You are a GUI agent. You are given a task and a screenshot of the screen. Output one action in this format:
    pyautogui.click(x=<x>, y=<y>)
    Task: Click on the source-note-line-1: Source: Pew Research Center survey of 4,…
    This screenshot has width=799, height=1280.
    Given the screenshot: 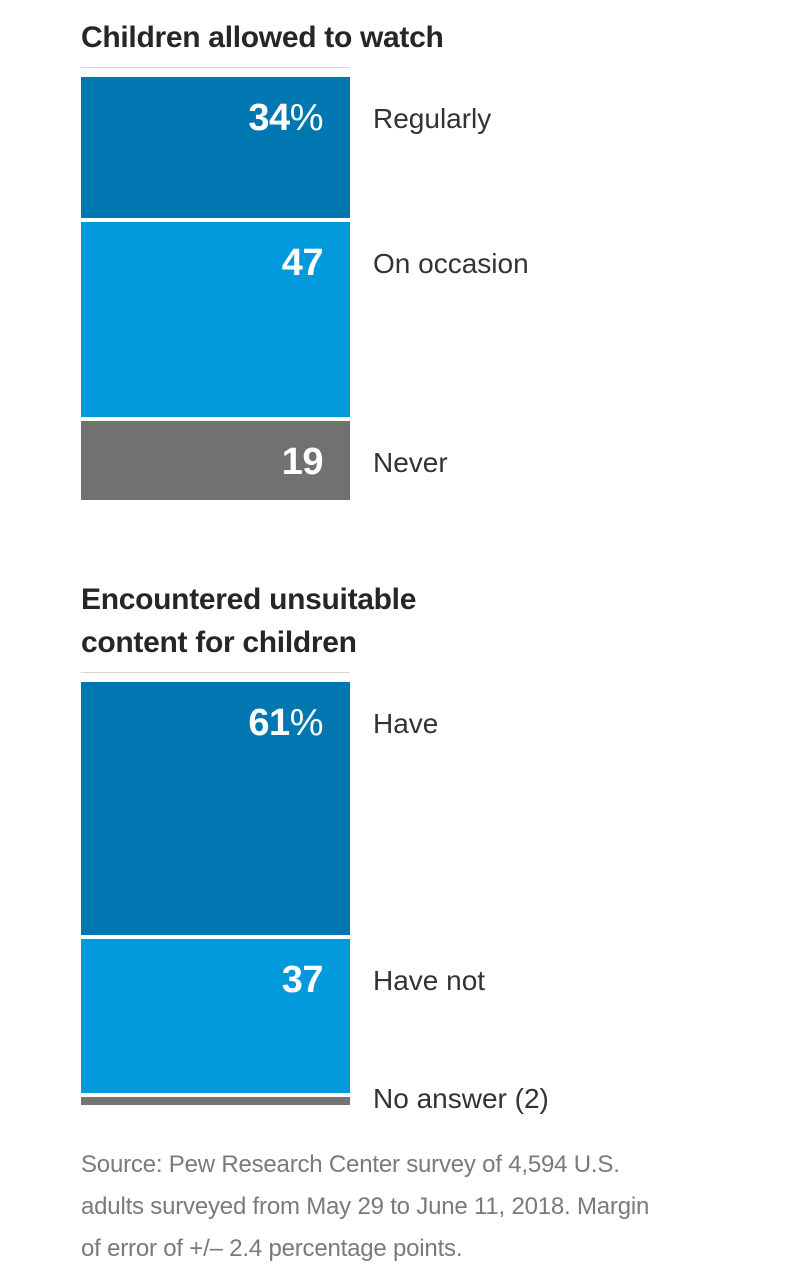 What is the action you would take?
    pyautogui.click(x=350, y=1164)
    